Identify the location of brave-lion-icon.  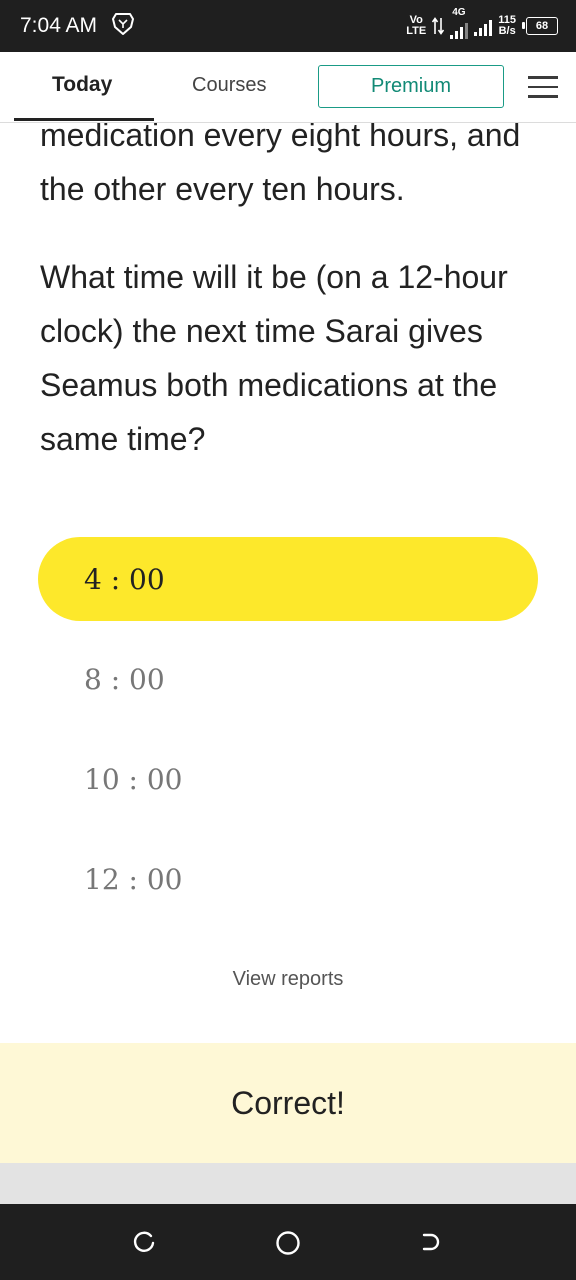
(123, 24).